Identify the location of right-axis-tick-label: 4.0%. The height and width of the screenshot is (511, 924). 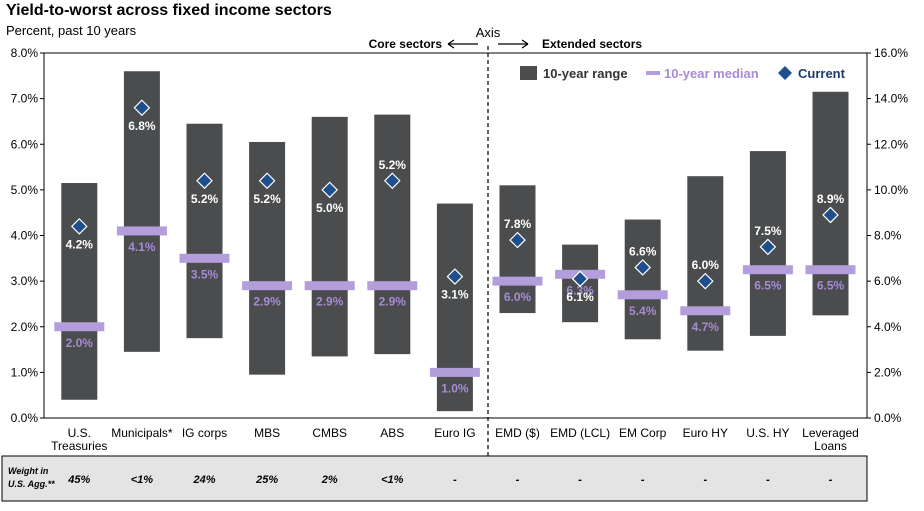
(888, 327).